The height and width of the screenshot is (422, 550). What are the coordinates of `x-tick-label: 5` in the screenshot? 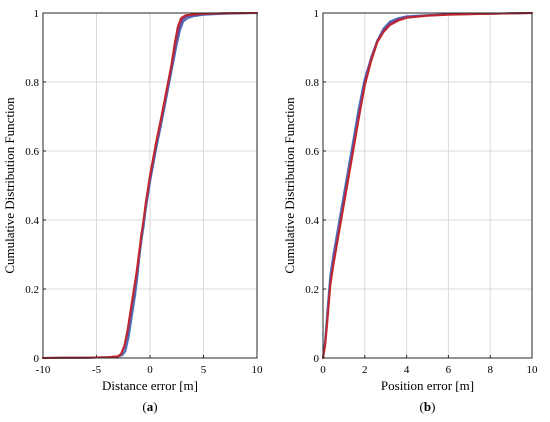 It's located at (204, 370).